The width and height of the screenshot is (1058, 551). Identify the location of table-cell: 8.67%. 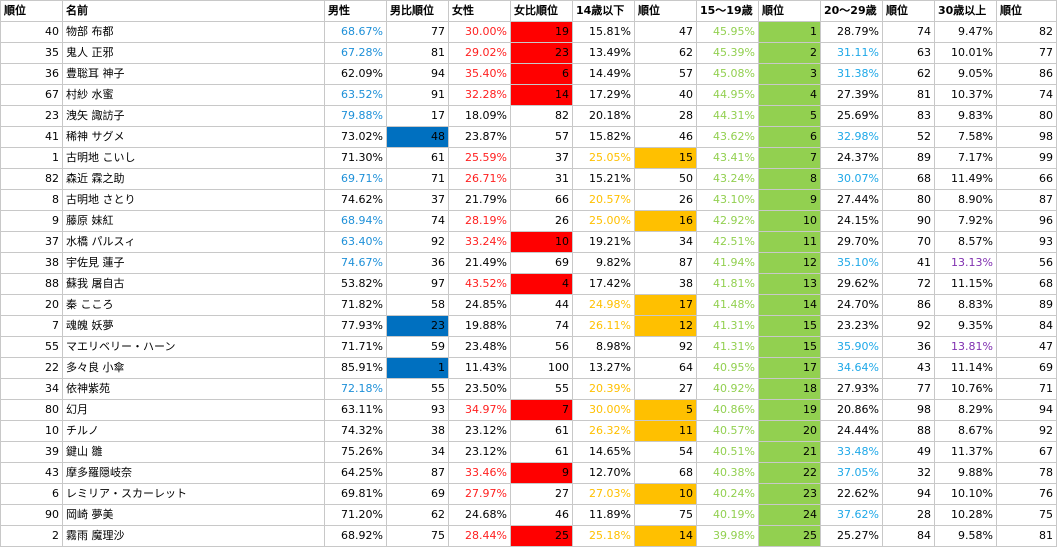
(965, 431).